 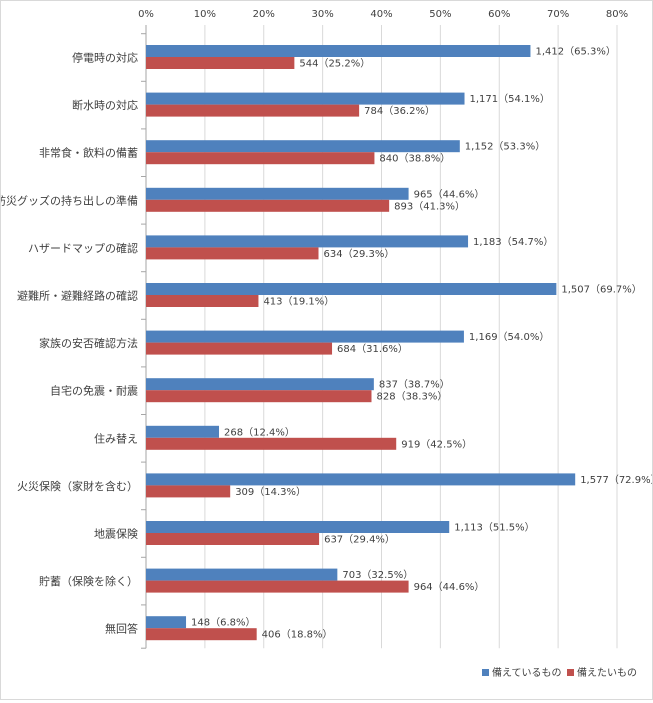 I want to click on data-label: 703（32.5%）, so click(x=377, y=575).